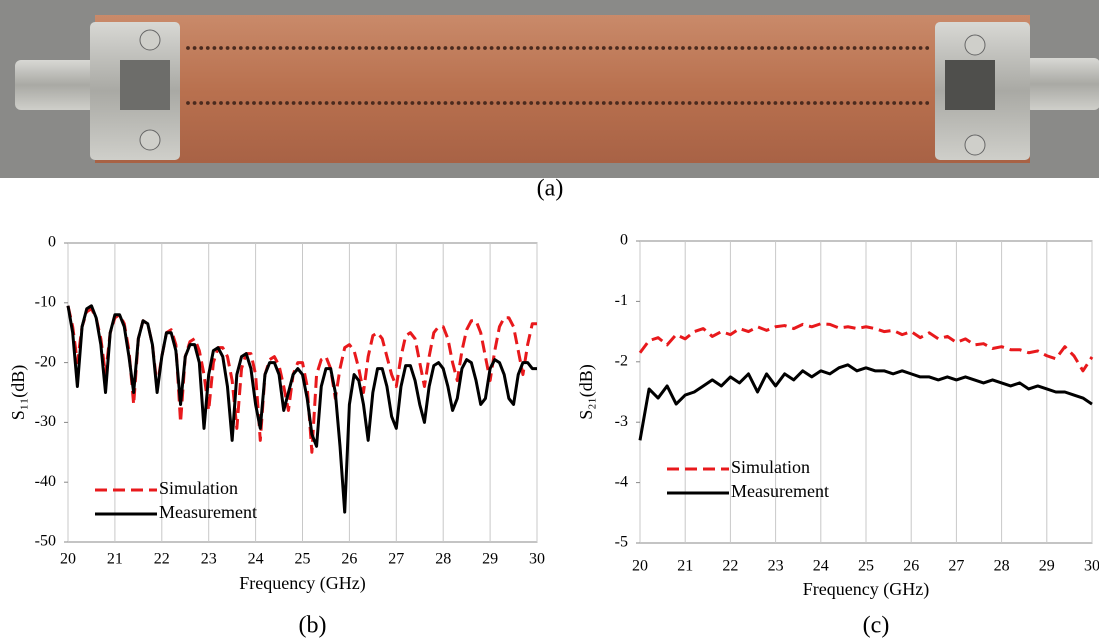 The height and width of the screenshot is (642, 1099). Describe the element at coordinates (198, 488) in the screenshot. I see `legend-label: Simulation` at that location.